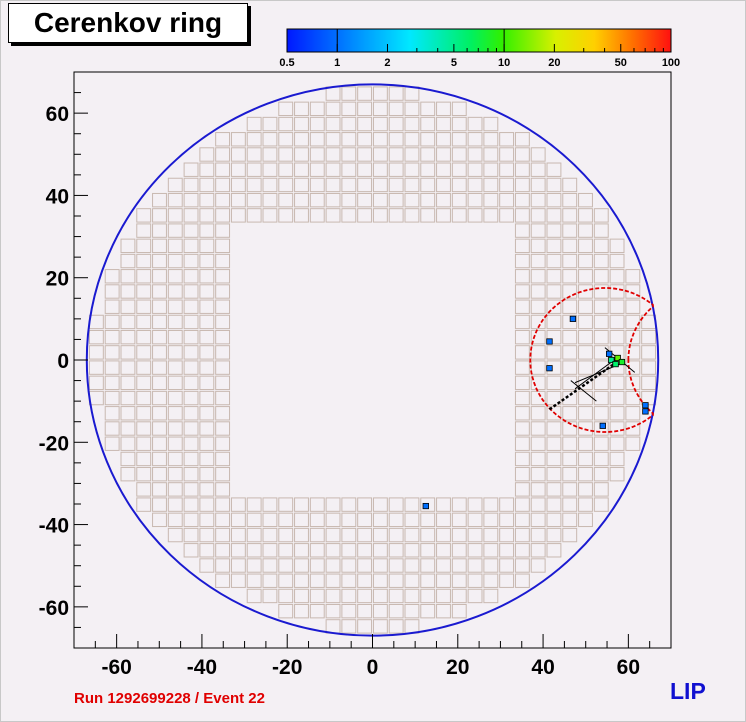 This screenshot has height=722, width=746. Describe the element at coordinates (57, 196) in the screenshot. I see `y-tick-label: 40` at that location.